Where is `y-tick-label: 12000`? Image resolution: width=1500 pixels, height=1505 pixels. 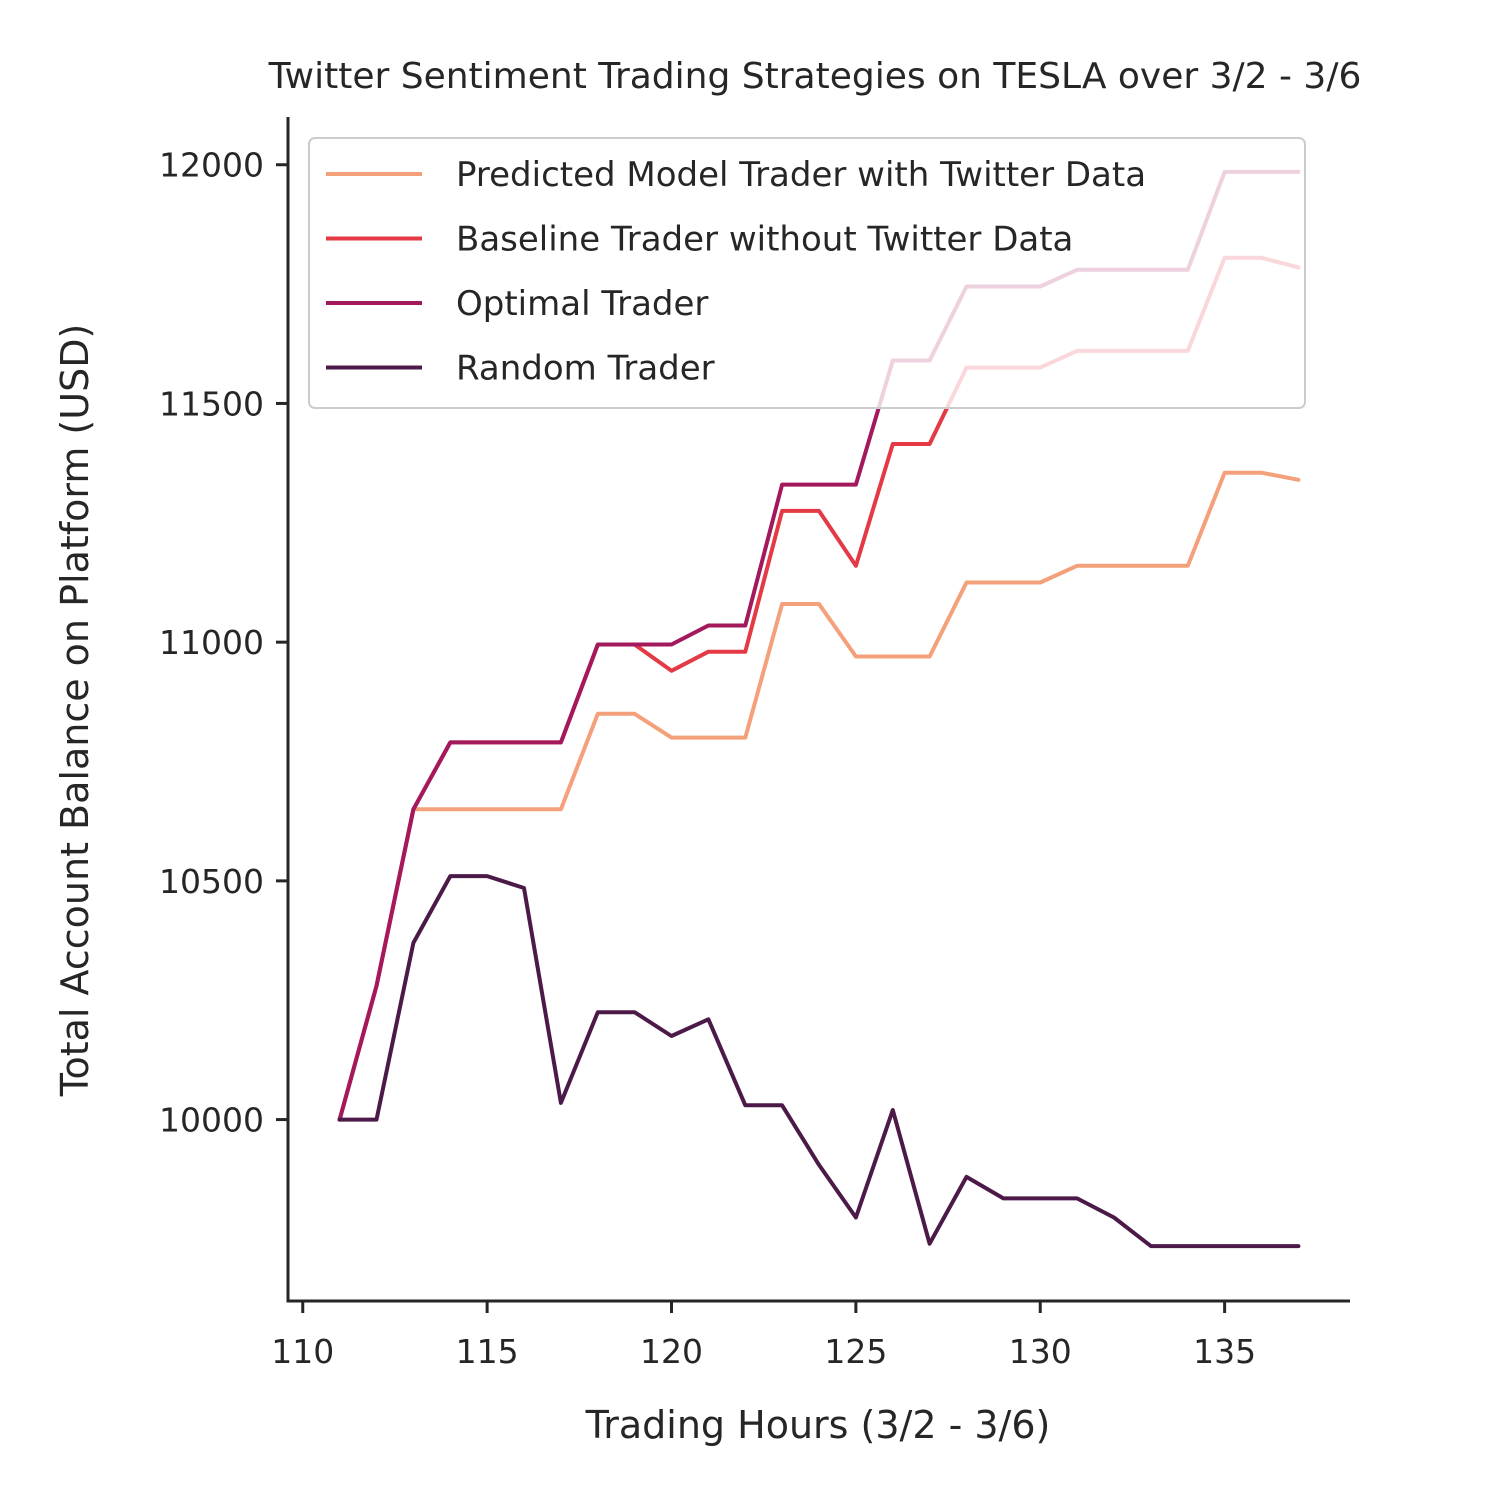 y-tick-label: 12000 is located at coordinates (211, 165).